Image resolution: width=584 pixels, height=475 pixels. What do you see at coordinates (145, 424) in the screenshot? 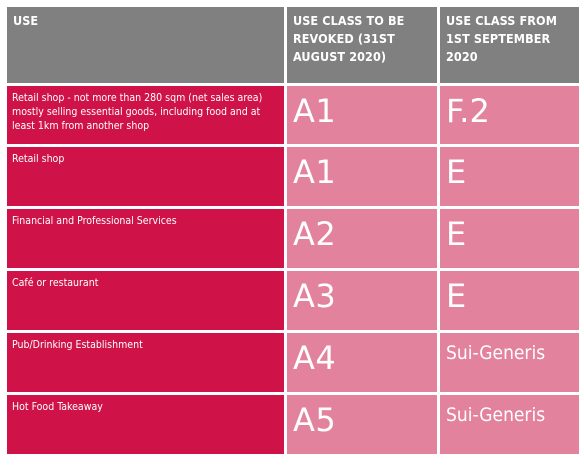
I see `use-cell: Hot Food Takeaway` at bounding box center [145, 424].